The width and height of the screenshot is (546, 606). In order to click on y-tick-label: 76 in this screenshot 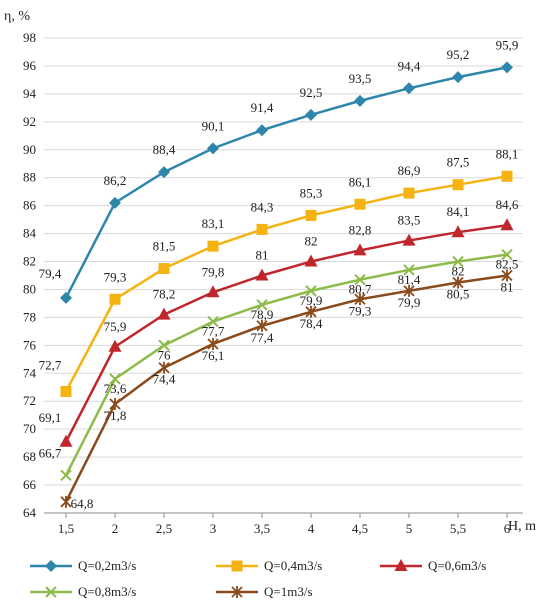, I will do `click(30, 344)`.